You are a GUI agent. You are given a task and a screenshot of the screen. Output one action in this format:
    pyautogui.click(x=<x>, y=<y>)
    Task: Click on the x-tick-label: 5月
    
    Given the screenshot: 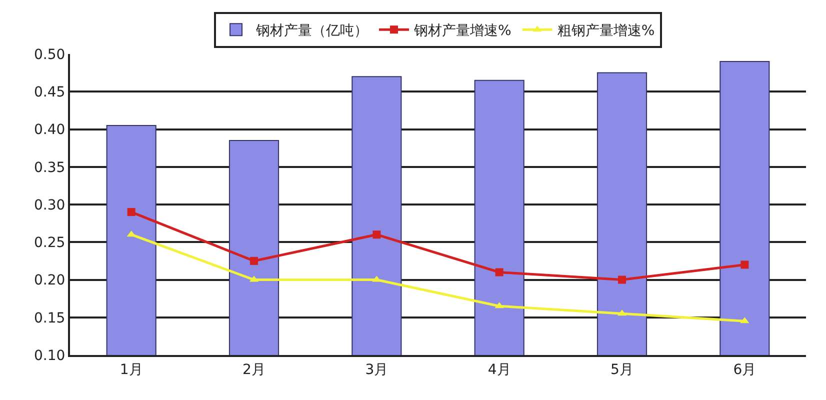 What is the action you would take?
    pyautogui.click(x=622, y=370)
    